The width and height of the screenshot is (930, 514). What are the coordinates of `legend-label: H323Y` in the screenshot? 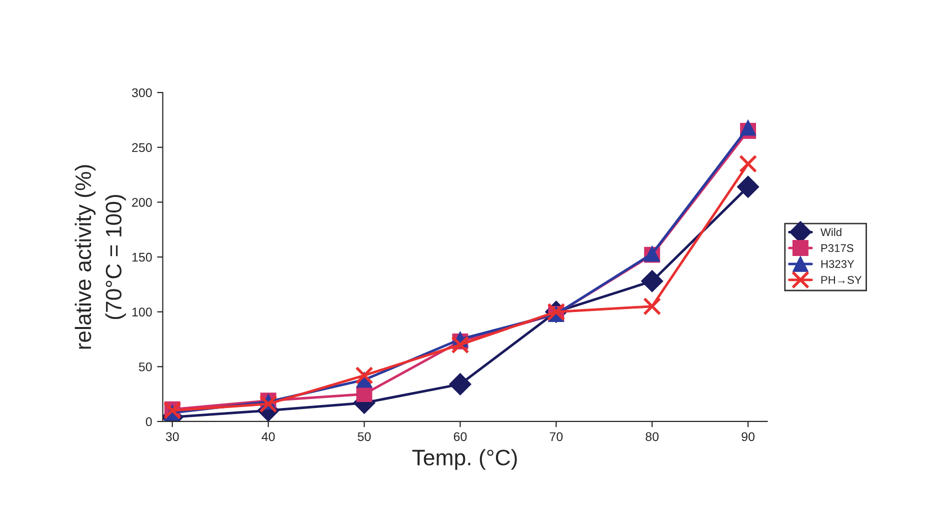 It's located at (837, 264).